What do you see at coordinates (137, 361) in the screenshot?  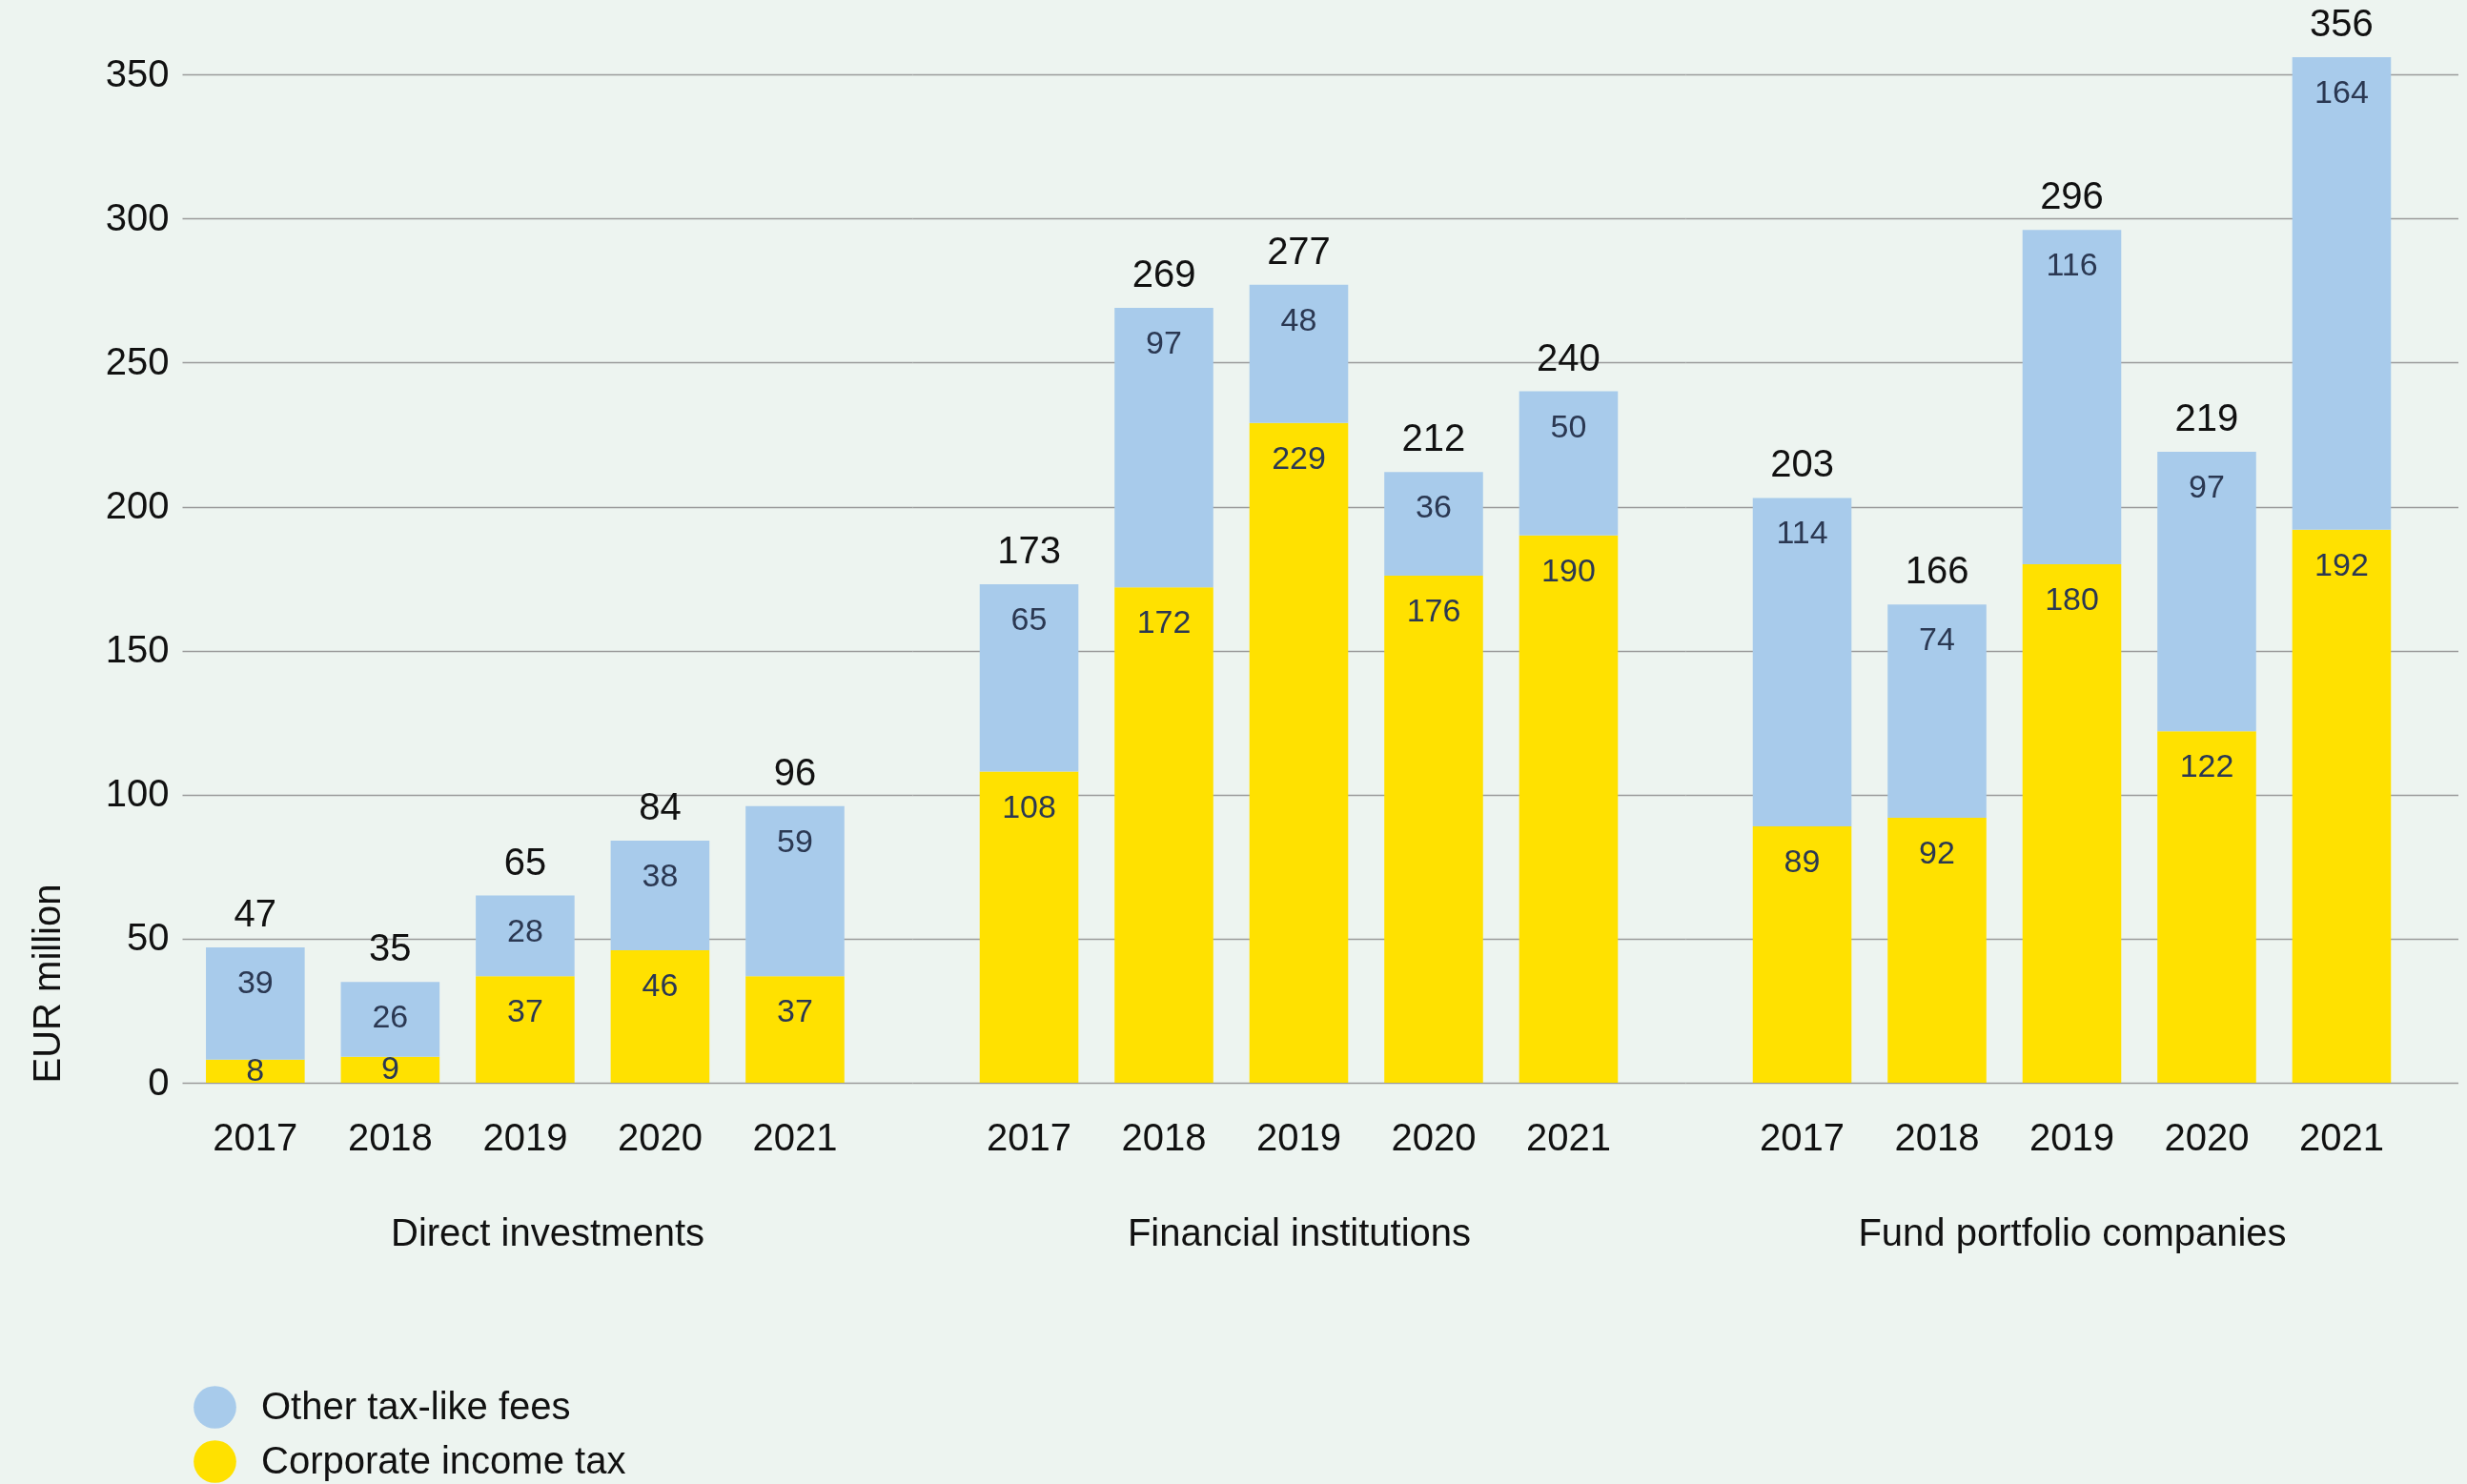 I see `y-tick-label: 250` at bounding box center [137, 361].